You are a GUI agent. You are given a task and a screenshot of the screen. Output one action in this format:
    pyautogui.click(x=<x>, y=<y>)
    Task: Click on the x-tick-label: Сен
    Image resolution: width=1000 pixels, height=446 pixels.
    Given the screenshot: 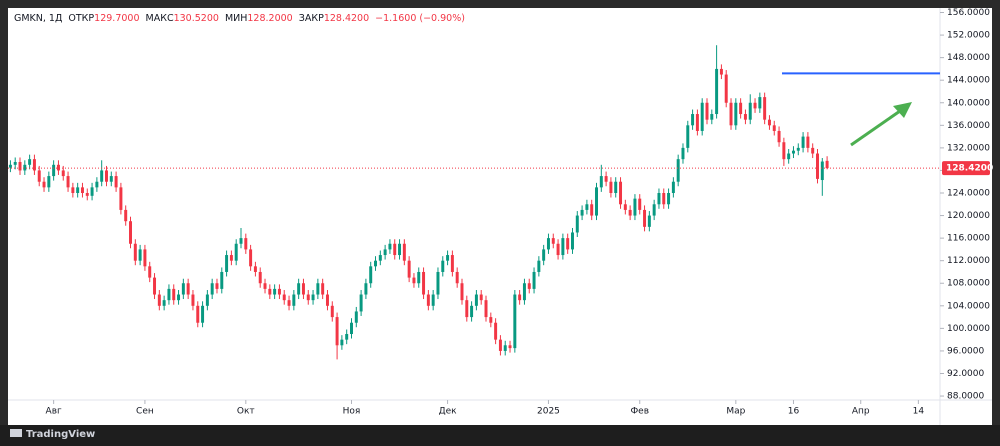 What is the action you would take?
    pyautogui.click(x=145, y=412)
    